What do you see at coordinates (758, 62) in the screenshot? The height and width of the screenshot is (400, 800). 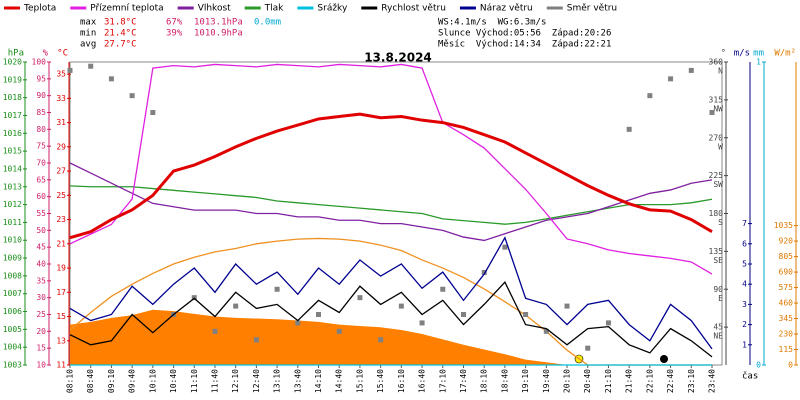 I see `y-tick-label: 1` at bounding box center [758, 62].